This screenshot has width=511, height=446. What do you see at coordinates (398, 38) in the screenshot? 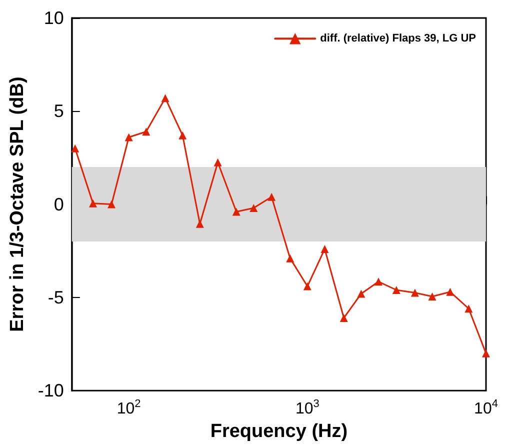
I see `legend-label: diff. (relative) Flaps 39, LG UP` at bounding box center [398, 38].